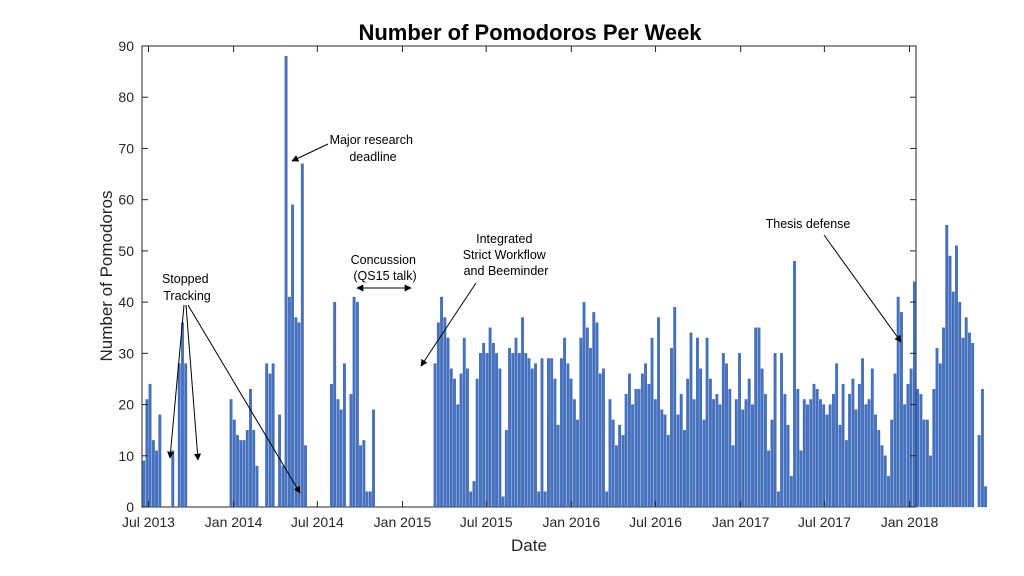 The width and height of the screenshot is (1024, 576). What do you see at coordinates (484, 299) in the screenshot?
I see `annotation-integrated: Integrated Strict Workflow and Beeminder` at bounding box center [484, 299].